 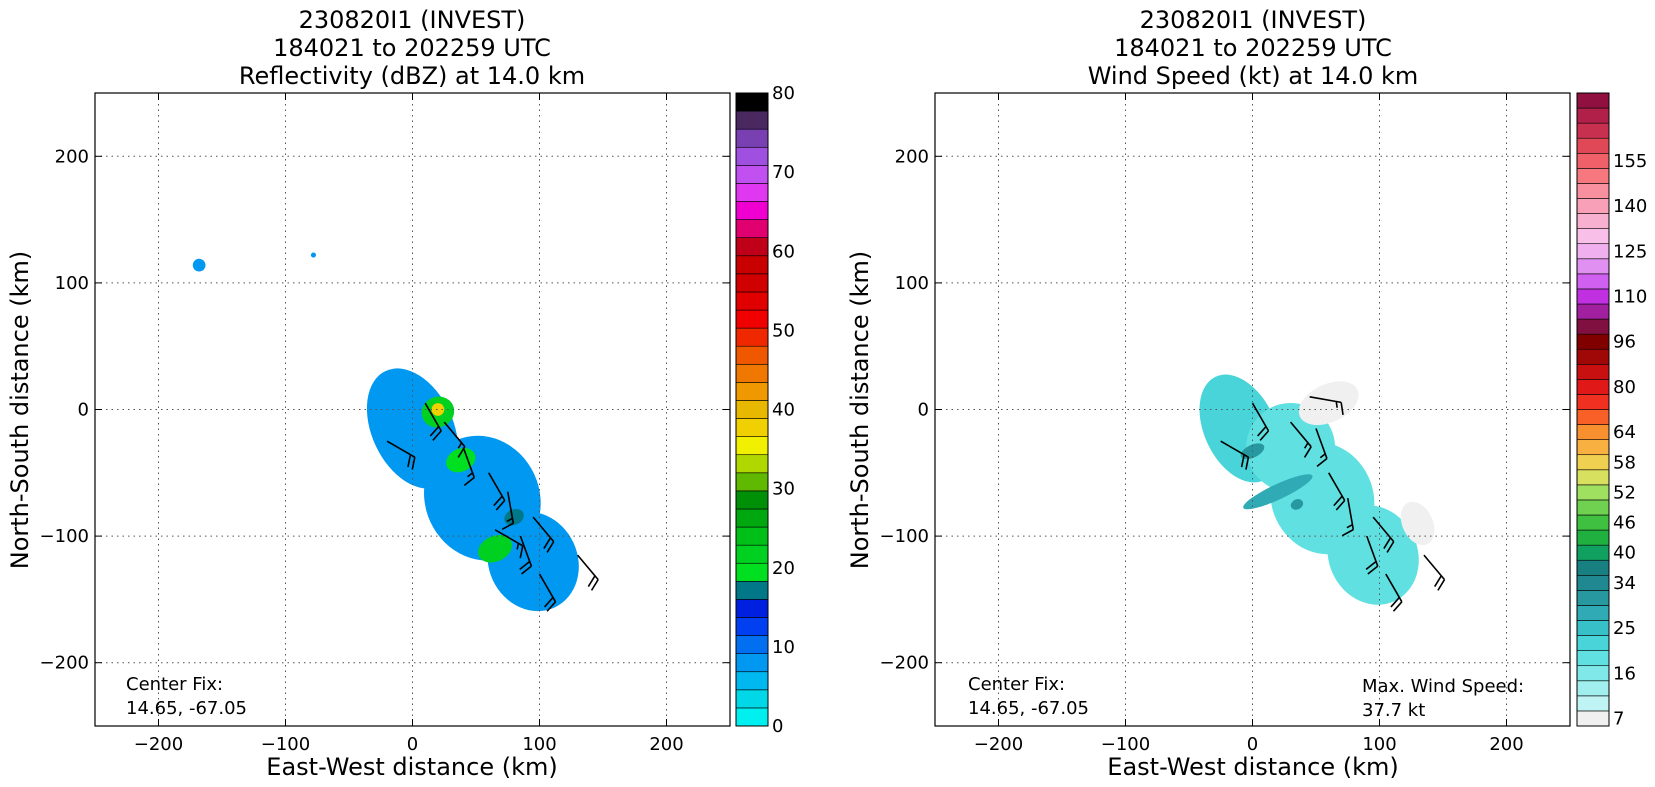 I want to click on reflectivity-wind-barbs, so click(x=492, y=507).